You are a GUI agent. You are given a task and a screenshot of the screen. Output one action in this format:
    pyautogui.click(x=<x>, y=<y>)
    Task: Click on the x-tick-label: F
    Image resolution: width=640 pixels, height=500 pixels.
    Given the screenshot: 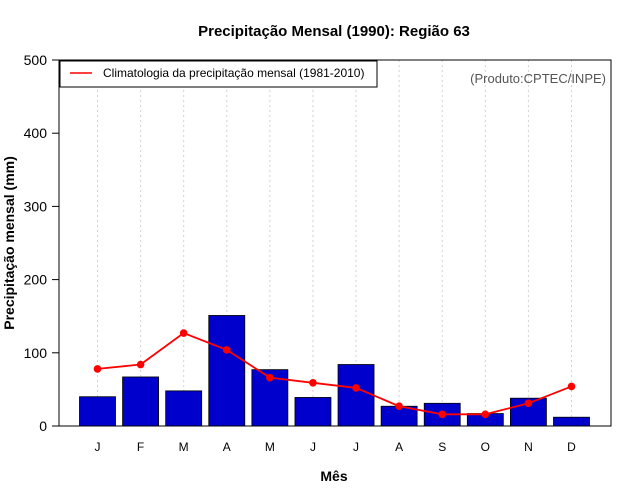 What is the action you would take?
    pyautogui.click(x=140, y=447)
    